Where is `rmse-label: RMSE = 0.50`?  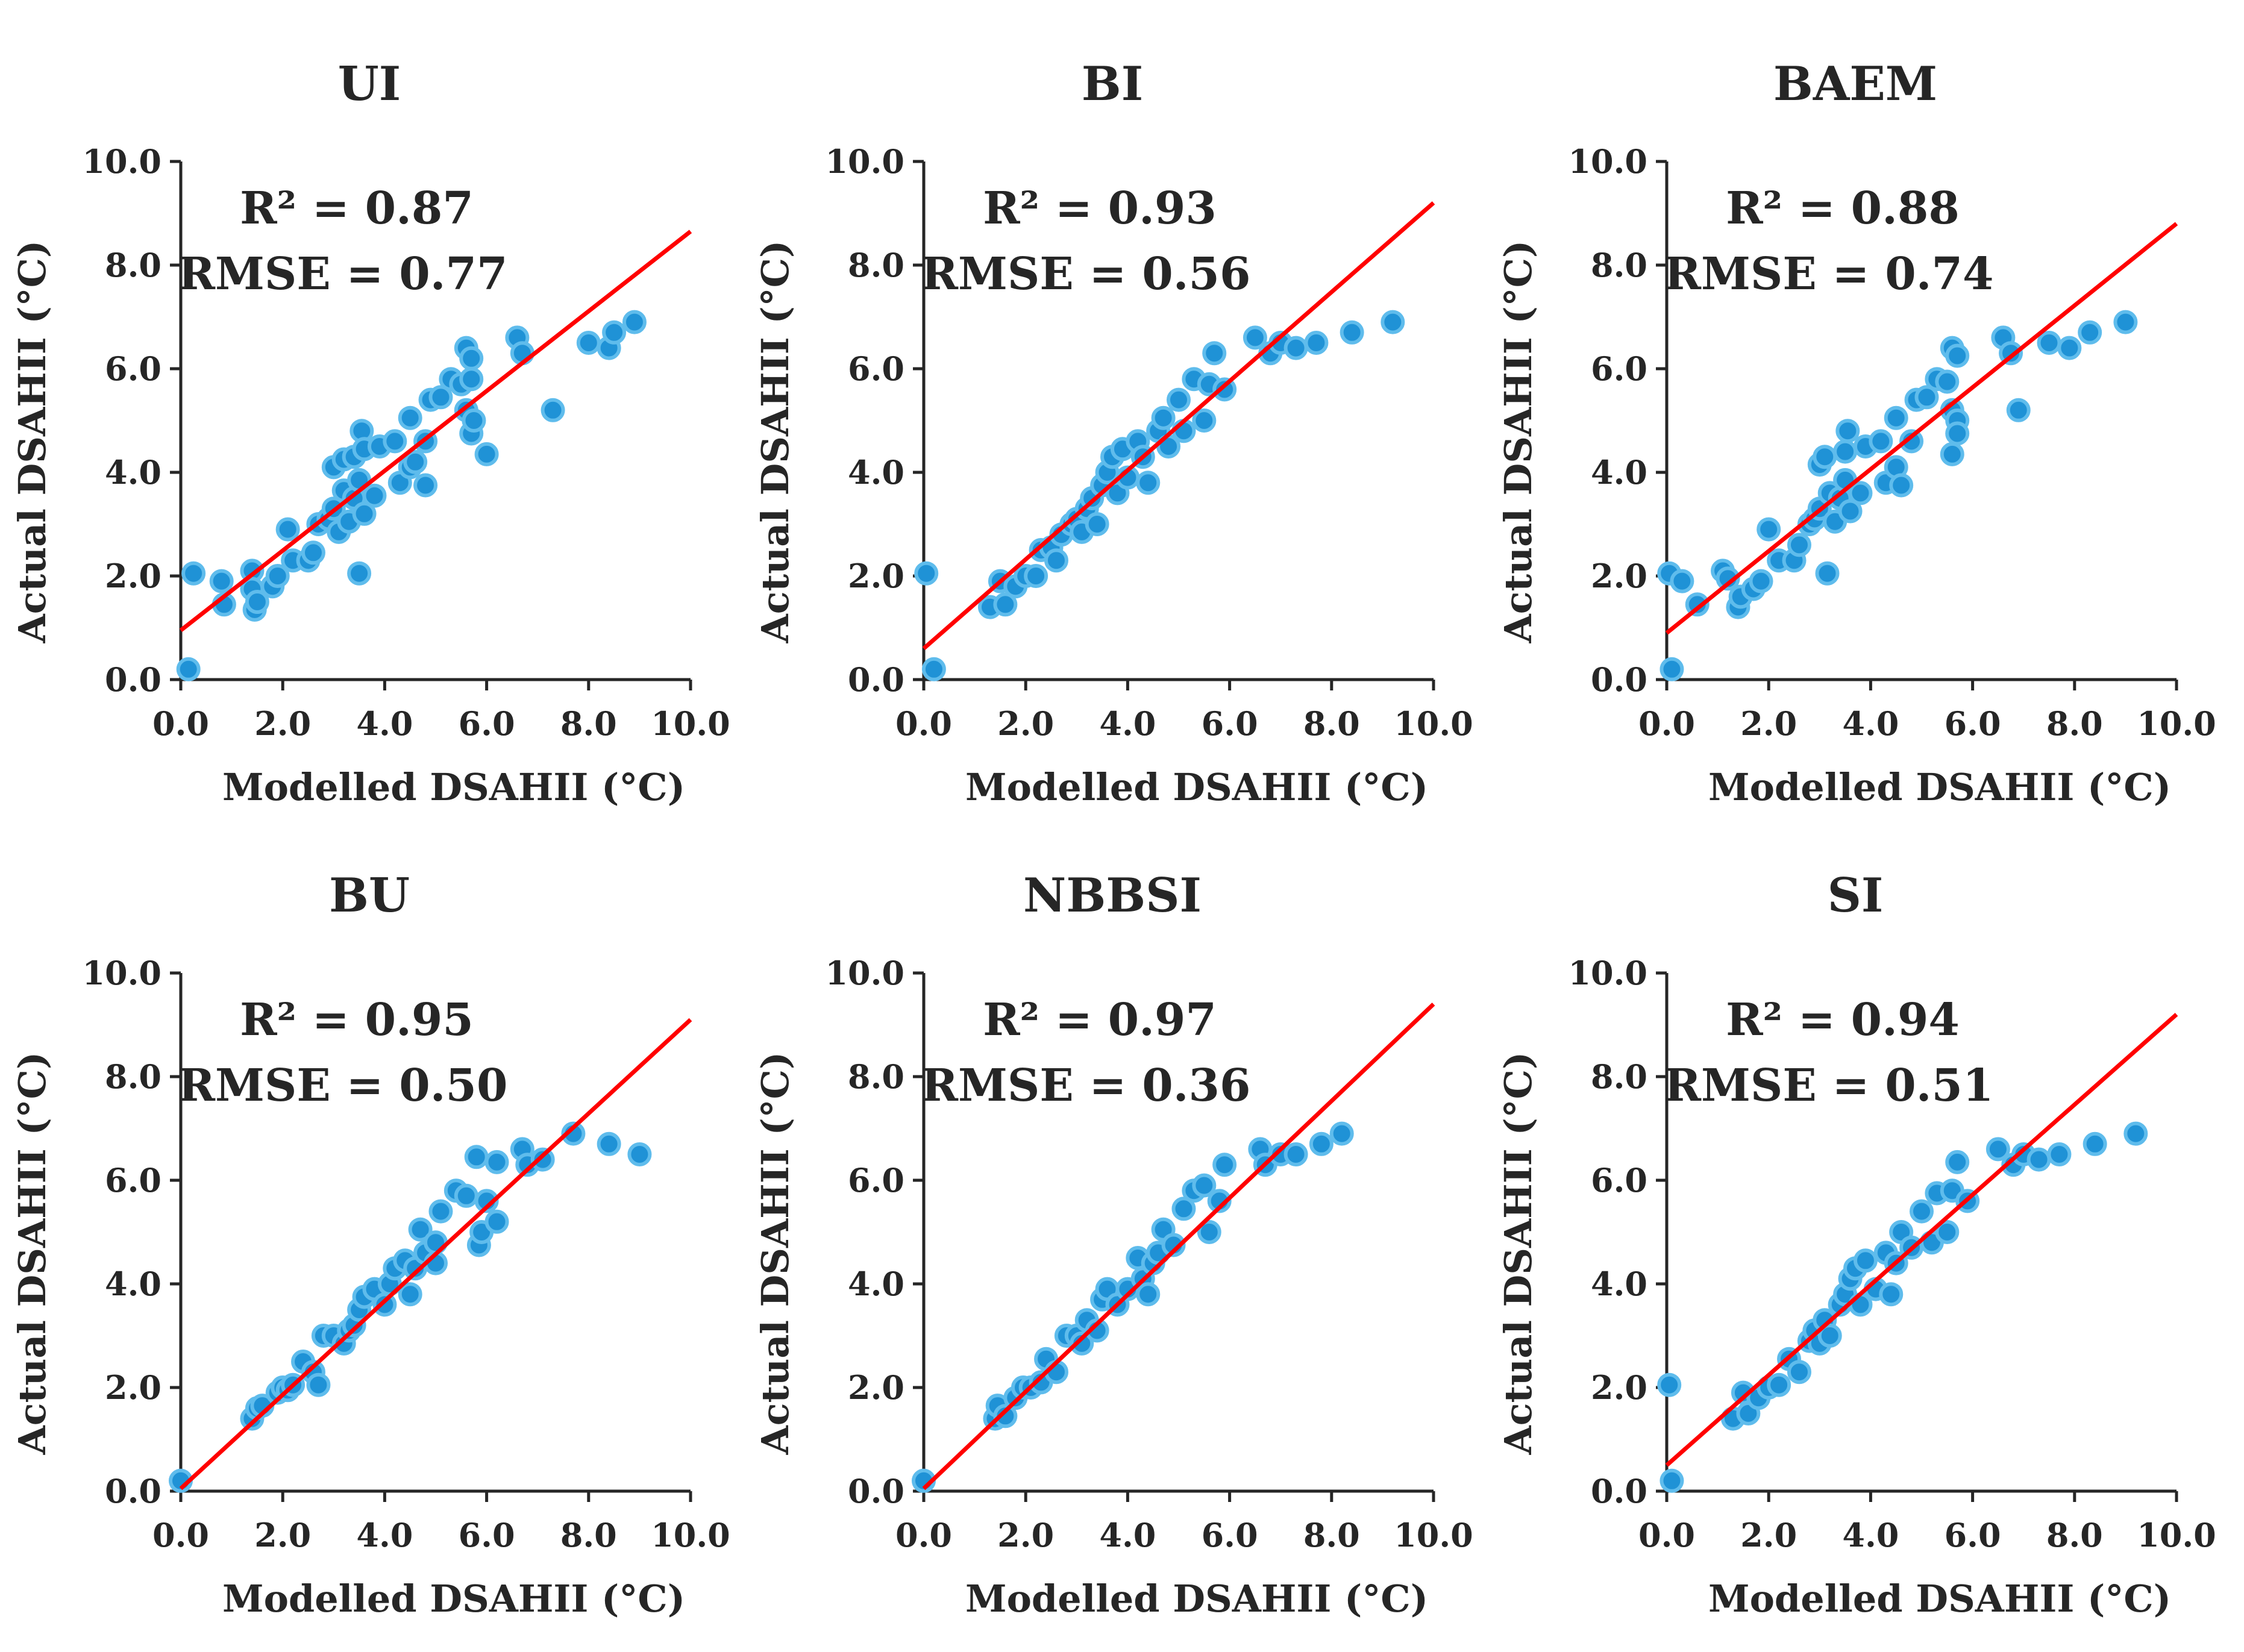 rmse-label: RMSE = 0.50 is located at coordinates (342, 1086).